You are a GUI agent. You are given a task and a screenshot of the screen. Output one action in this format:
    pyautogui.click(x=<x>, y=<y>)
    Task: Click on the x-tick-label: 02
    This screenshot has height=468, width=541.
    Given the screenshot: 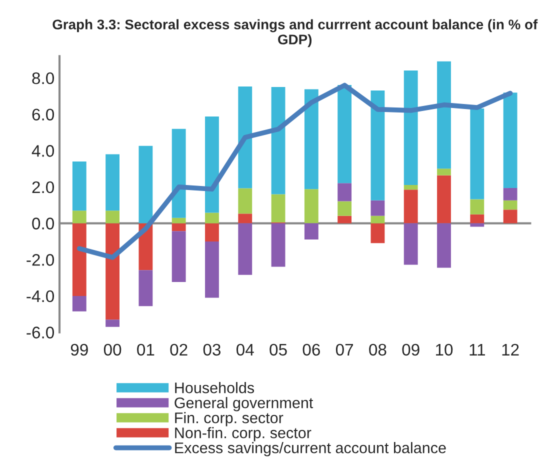 What is the action you would take?
    pyautogui.click(x=179, y=350)
    